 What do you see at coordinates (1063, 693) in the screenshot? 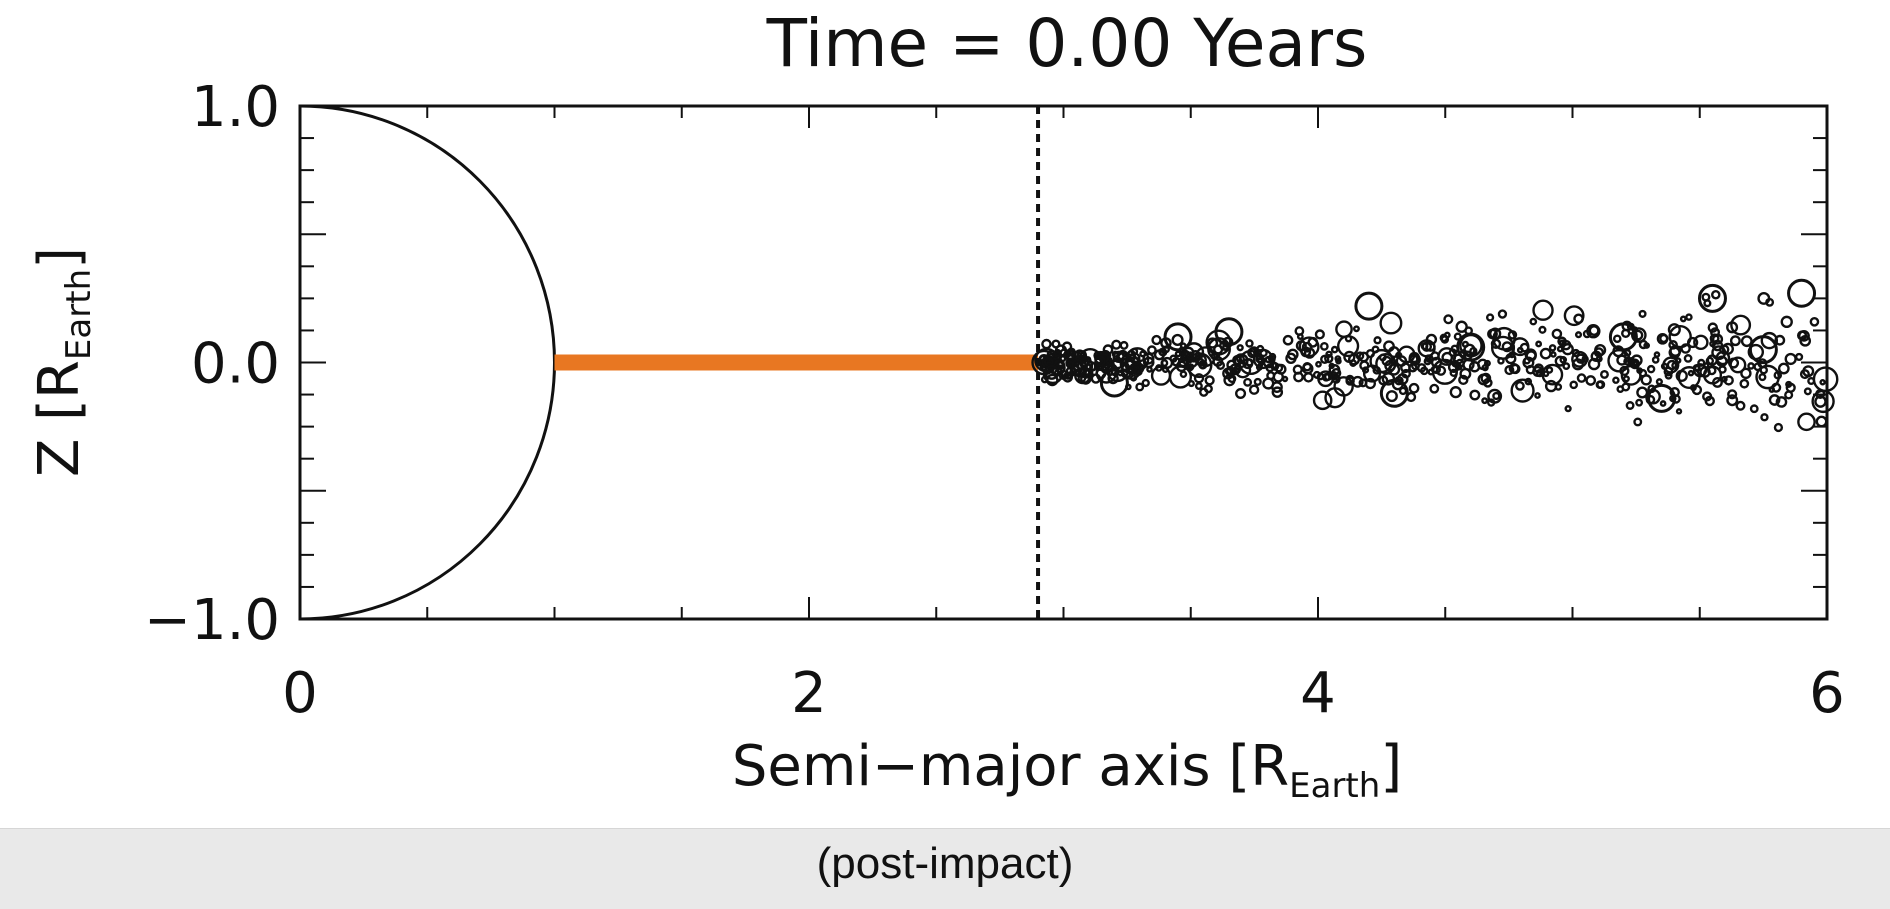
I see `x-tick-labels: 0 2 4 6` at bounding box center [1063, 693].